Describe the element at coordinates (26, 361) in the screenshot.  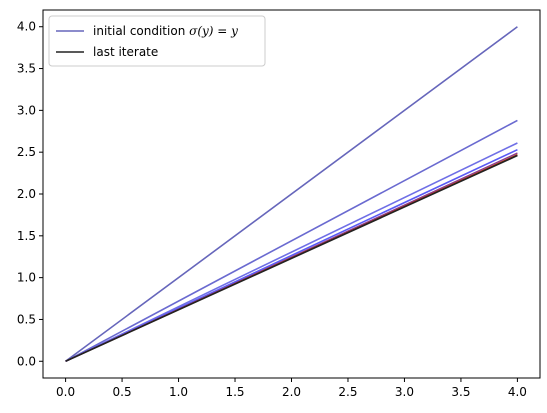
I see `y-tick-label: 0.0` at that location.